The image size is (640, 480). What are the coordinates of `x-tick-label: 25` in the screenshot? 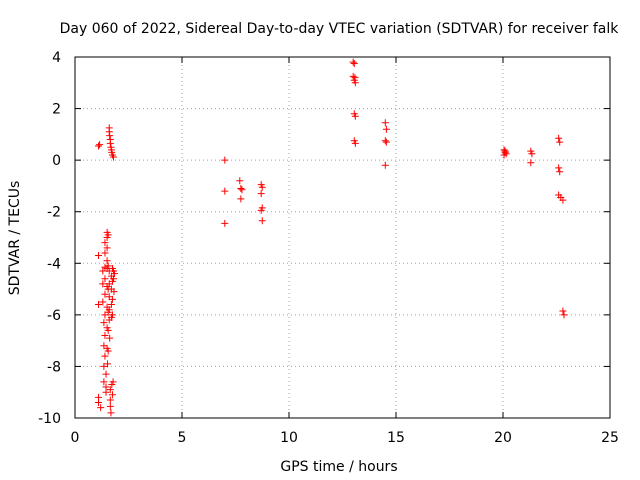 It's located at (610, 438).